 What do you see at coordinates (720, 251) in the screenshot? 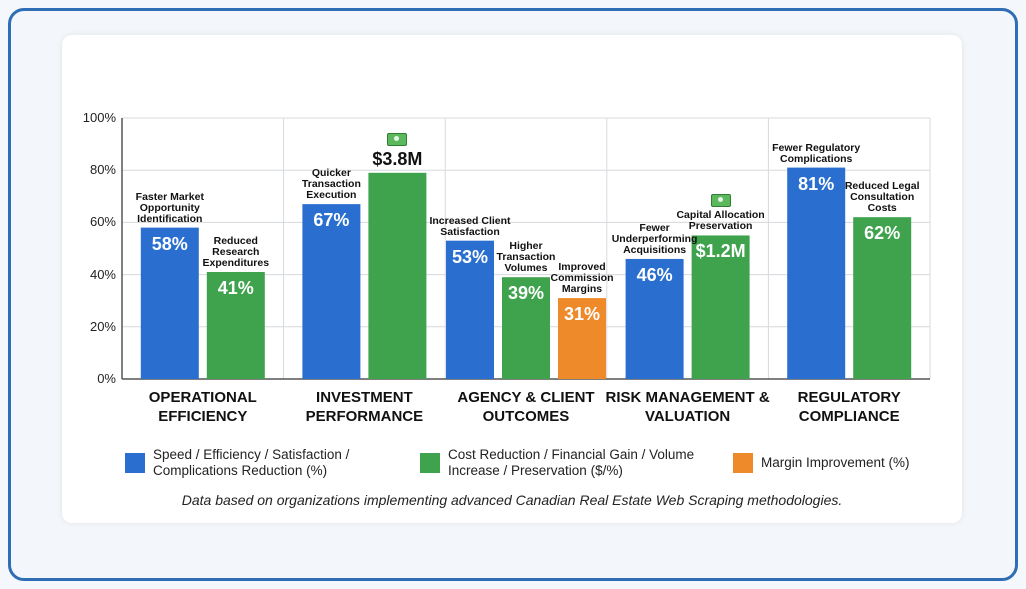
I see `bar-annotation: $1.2M` at bounding box center [720, 251].